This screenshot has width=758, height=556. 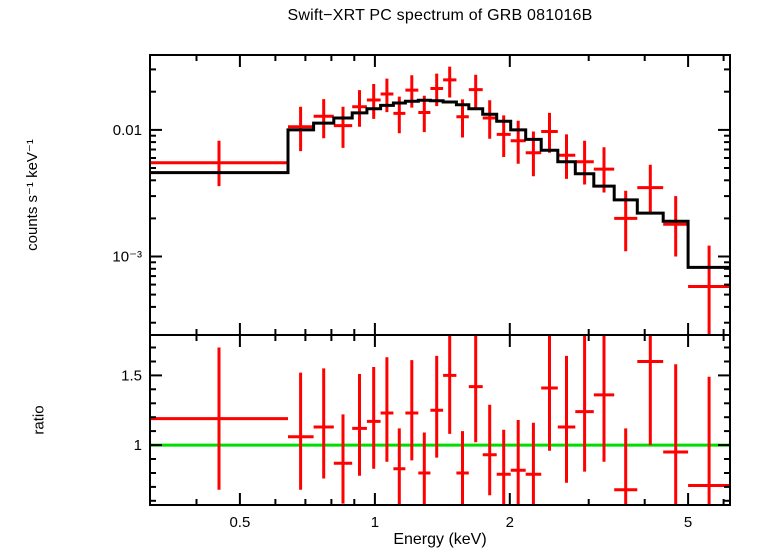 I want to click on ratio-y-tick-label: 1, so click(x=138, y=445).